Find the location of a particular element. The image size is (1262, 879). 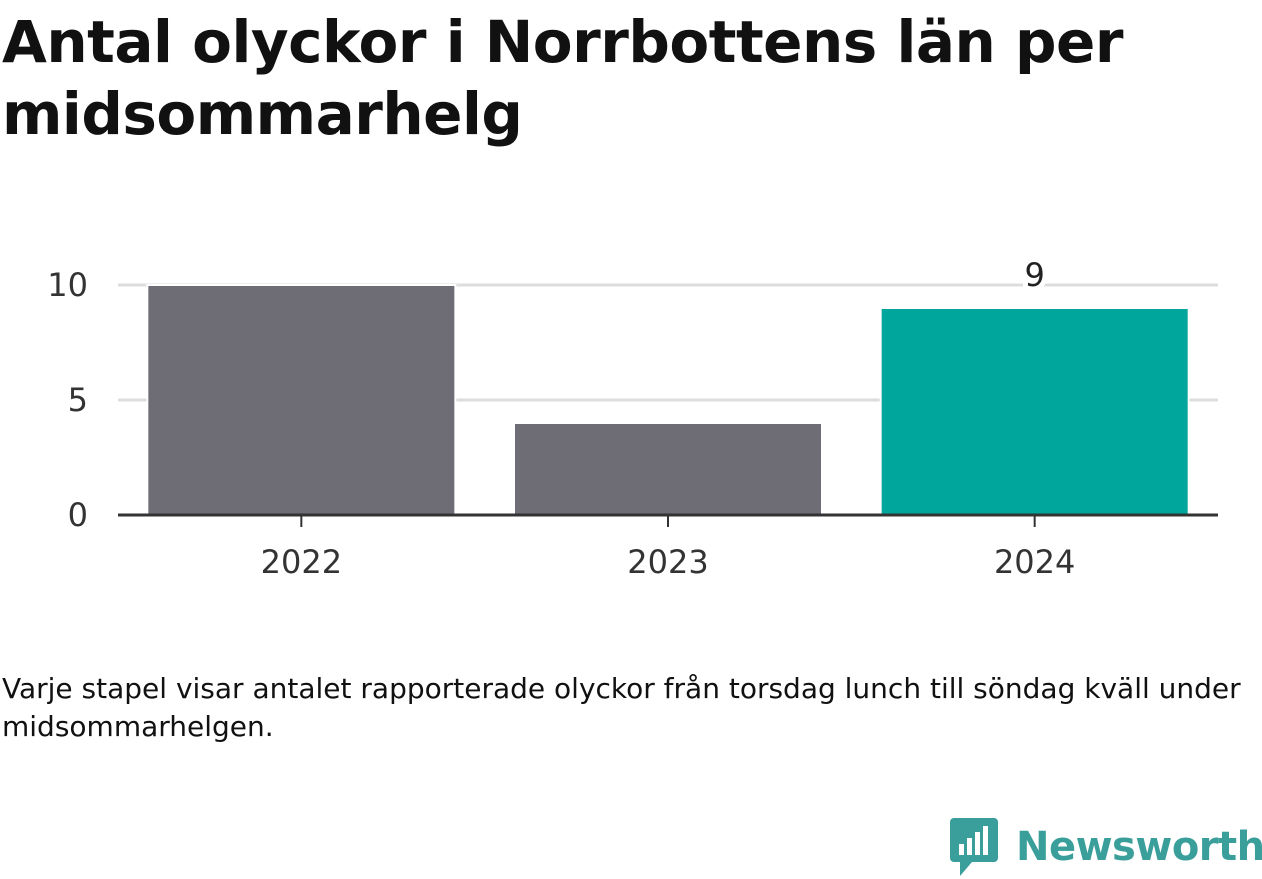

bar-2022 is located at coordinates (301, 400).